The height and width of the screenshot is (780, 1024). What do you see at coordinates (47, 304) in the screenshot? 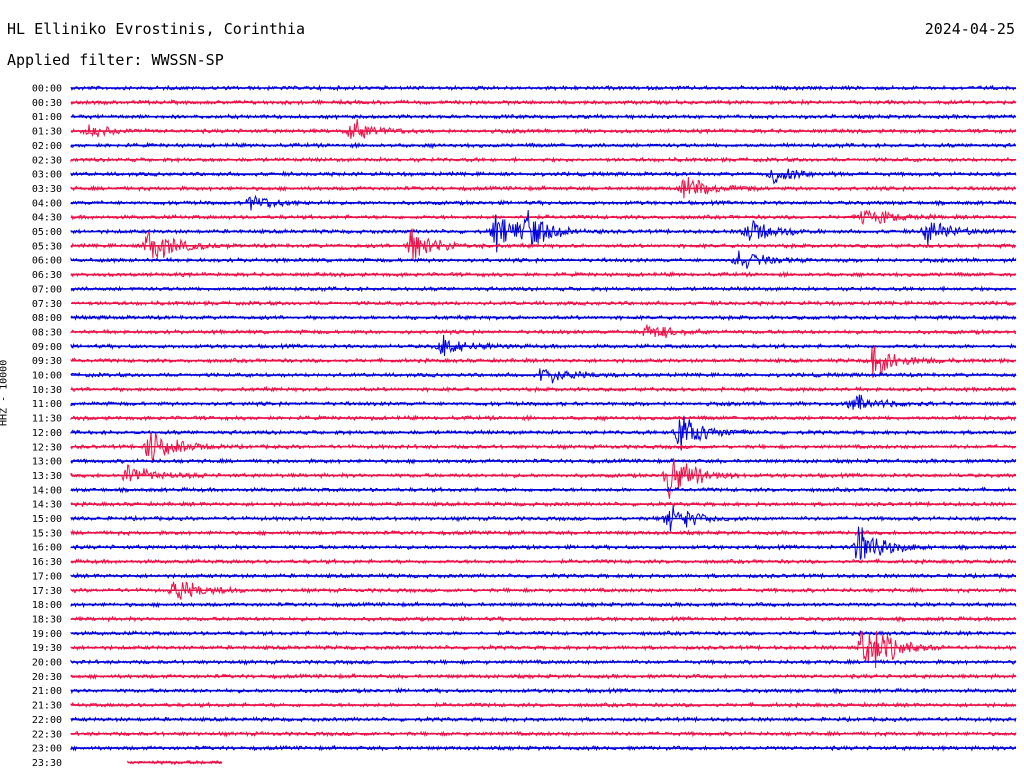
I see `time-tick-label: 07:30` at bounding box center [47, 304].